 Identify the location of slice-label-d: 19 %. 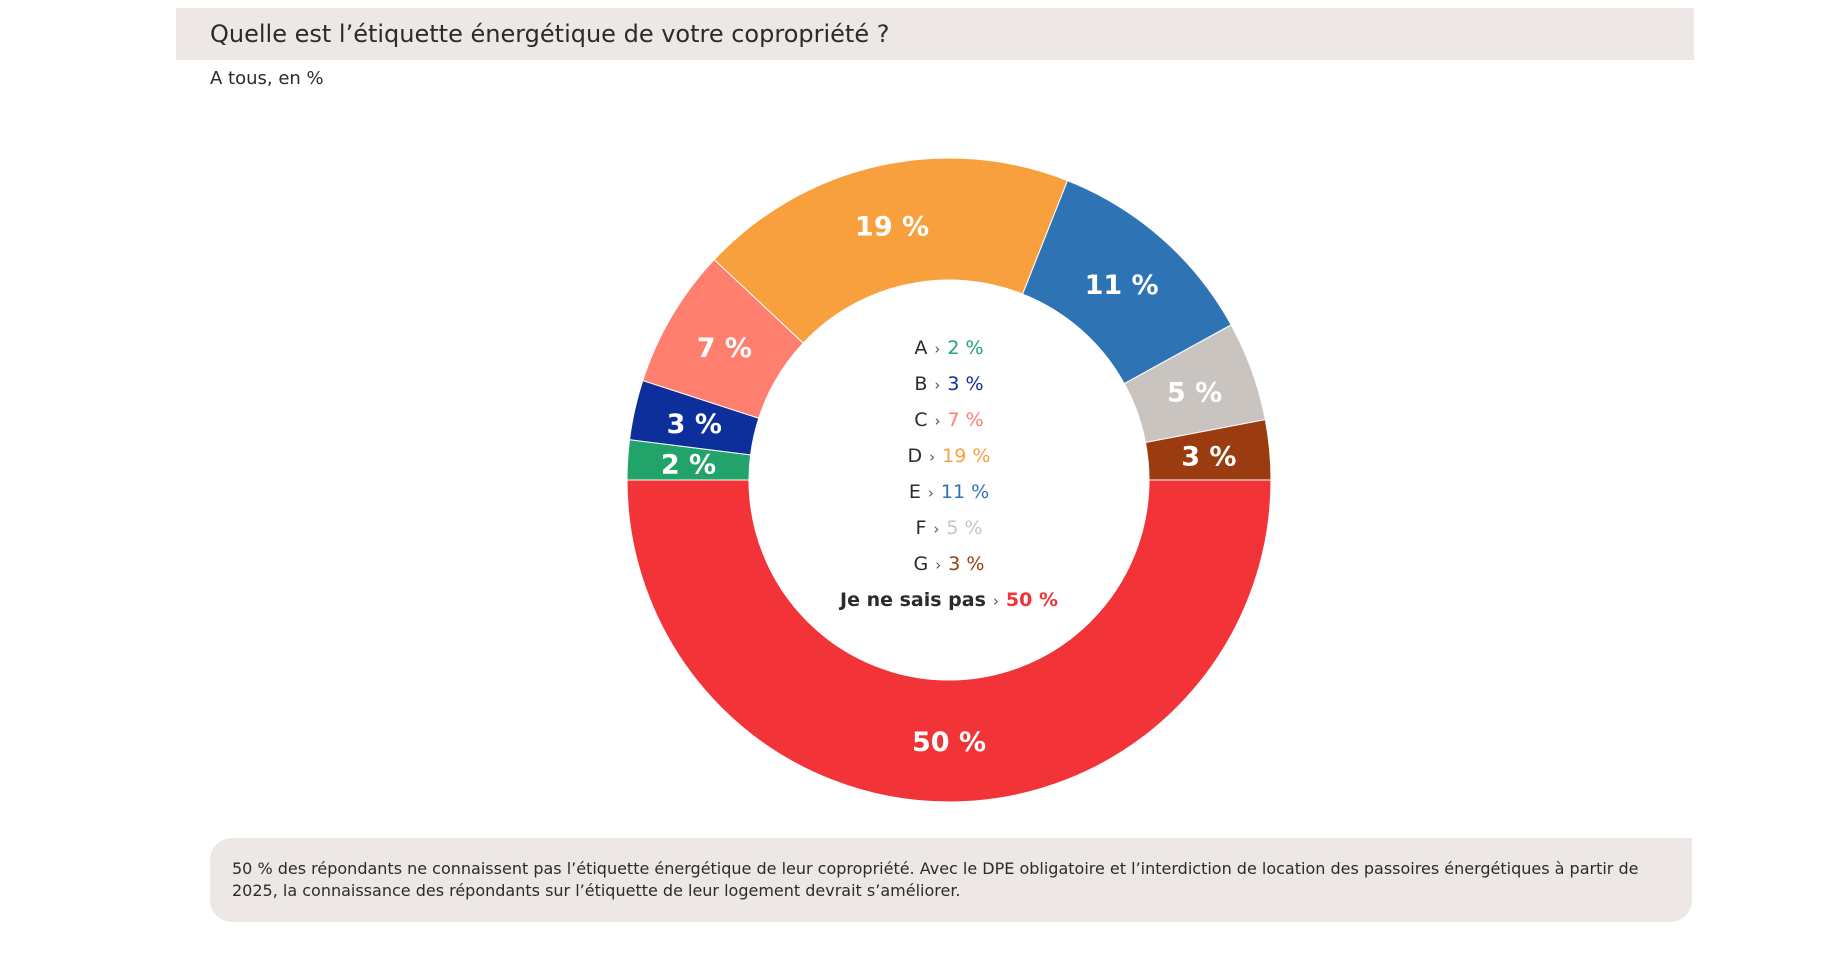
(892, 226).